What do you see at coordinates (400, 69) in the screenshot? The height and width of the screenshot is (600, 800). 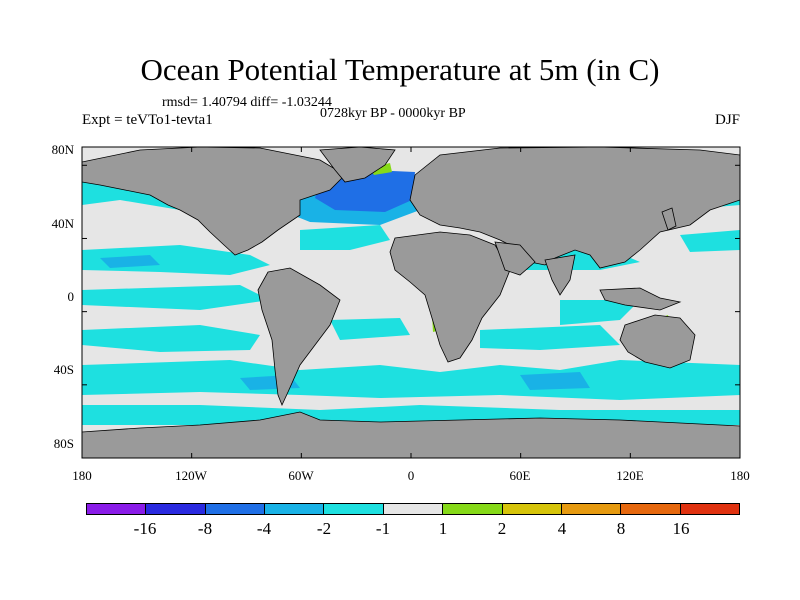 I see `map-title: Ocean Potential Temperature at 5m (in C)` at bounding box center [400, 69].